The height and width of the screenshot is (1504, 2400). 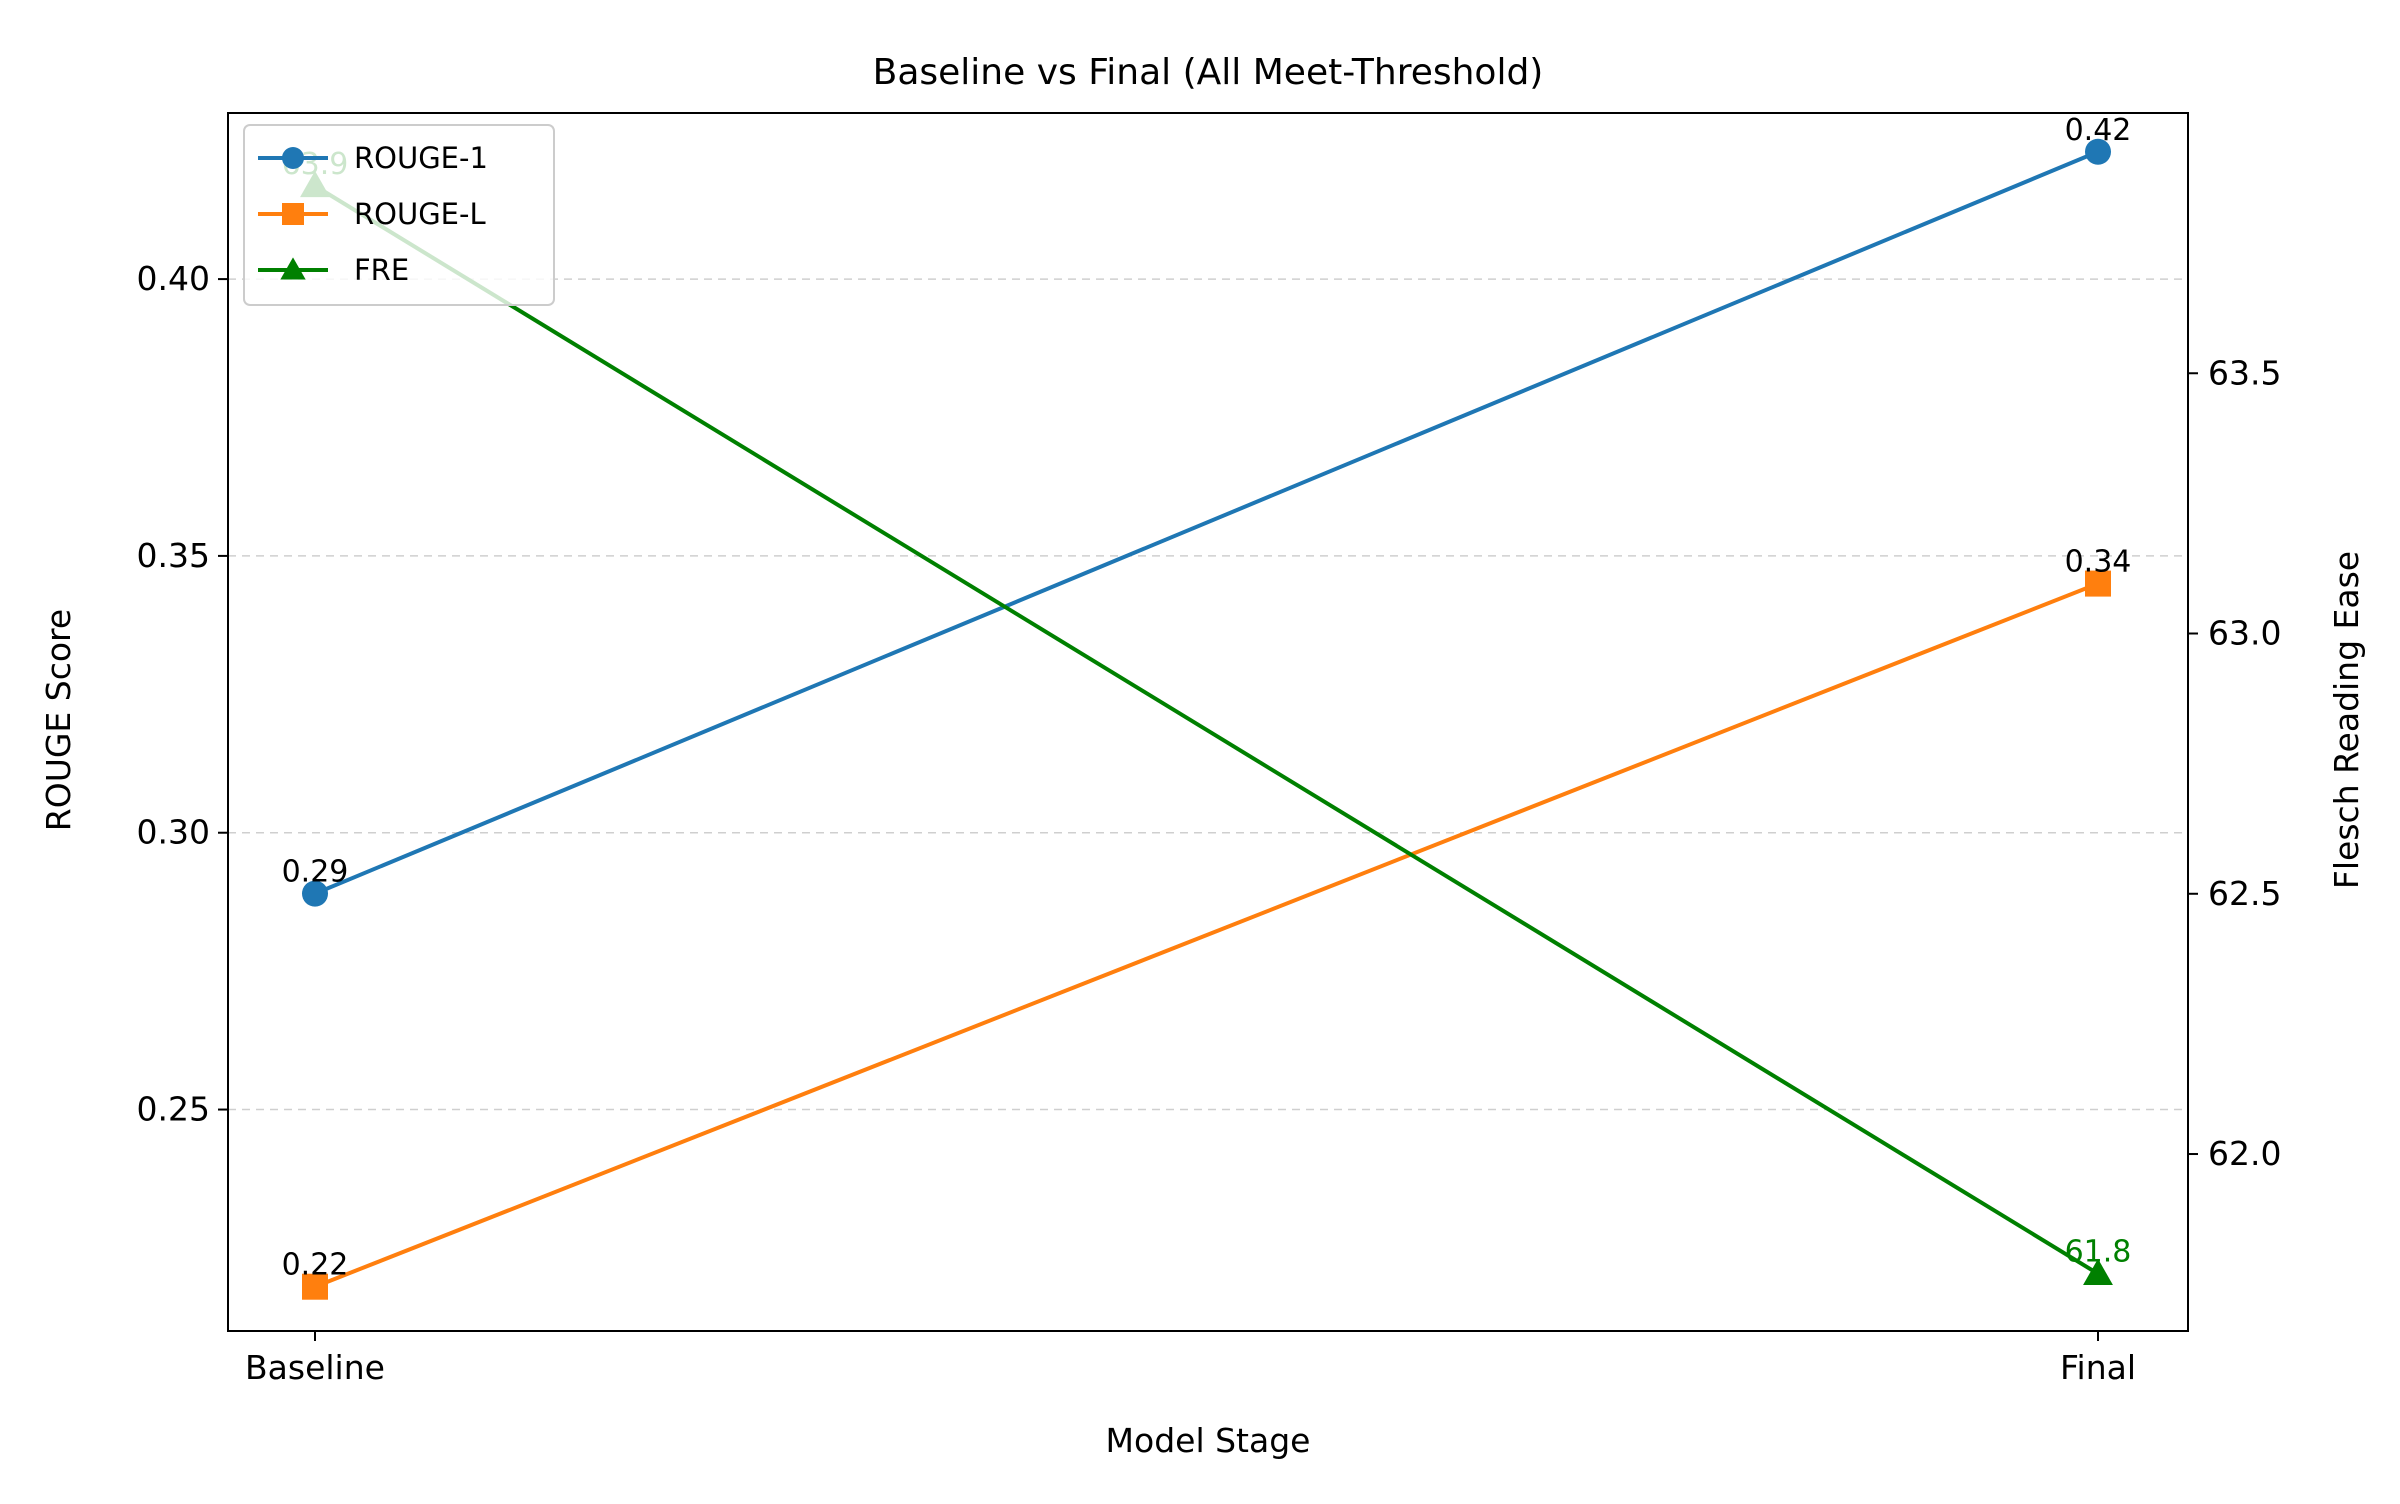 What do you see at coordinates (2244, 893) in the screenshot?
I see `y2-tick-label: 62.5` at bounding box center [2244, 893].